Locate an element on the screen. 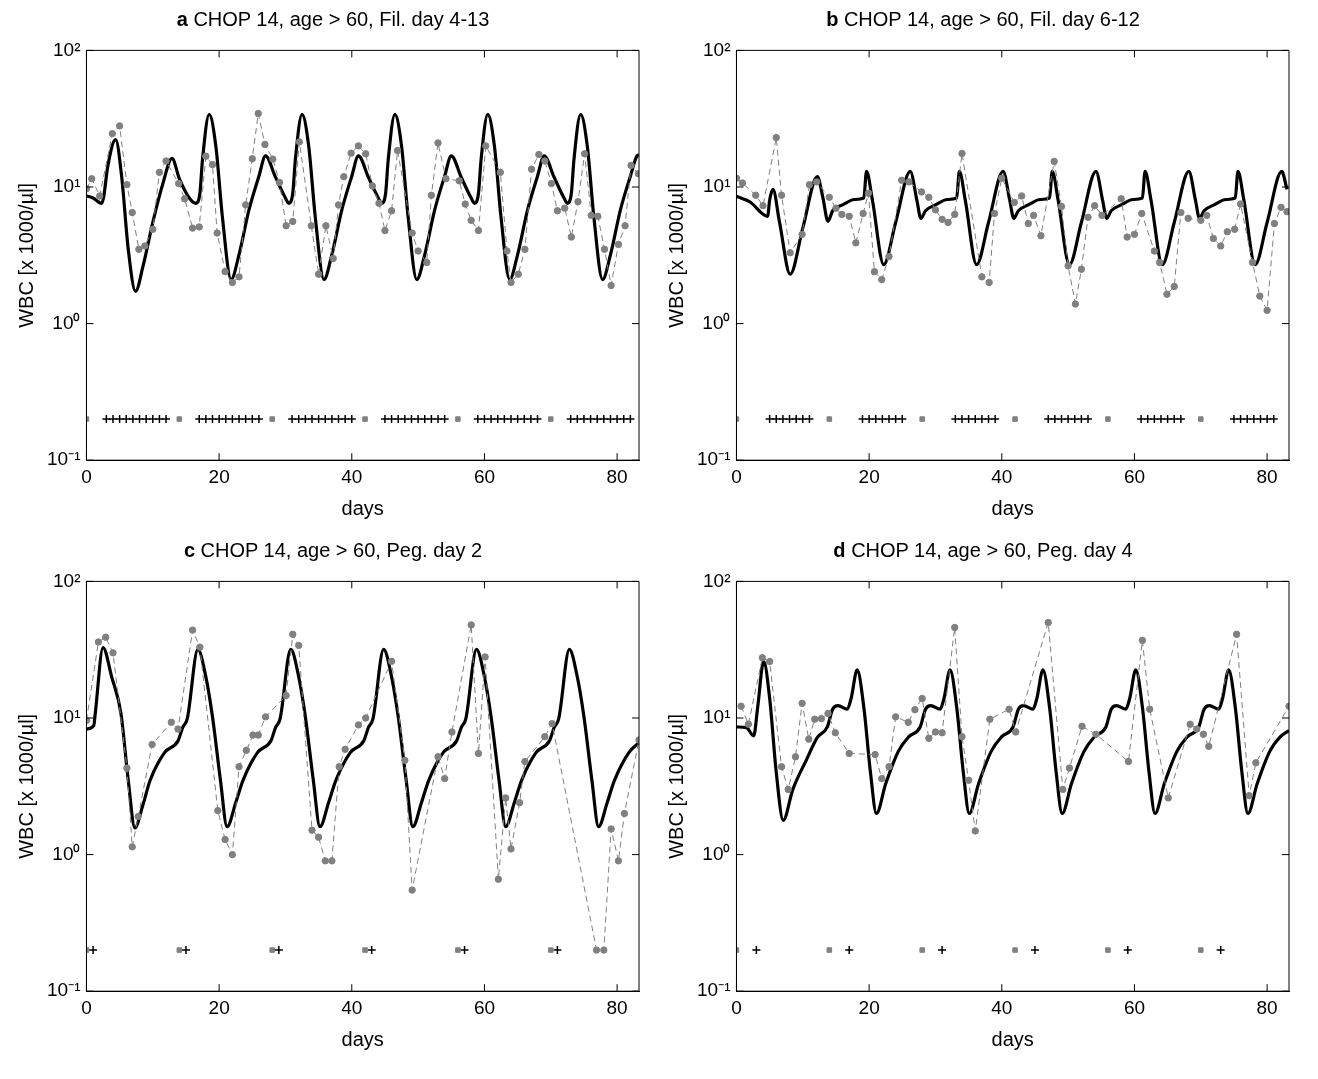 This screenshot has height=1079, width=1318. chart-title: a CHOP 14, age > 60, Fil. day 4-13 is located at coordinates (333, 19).